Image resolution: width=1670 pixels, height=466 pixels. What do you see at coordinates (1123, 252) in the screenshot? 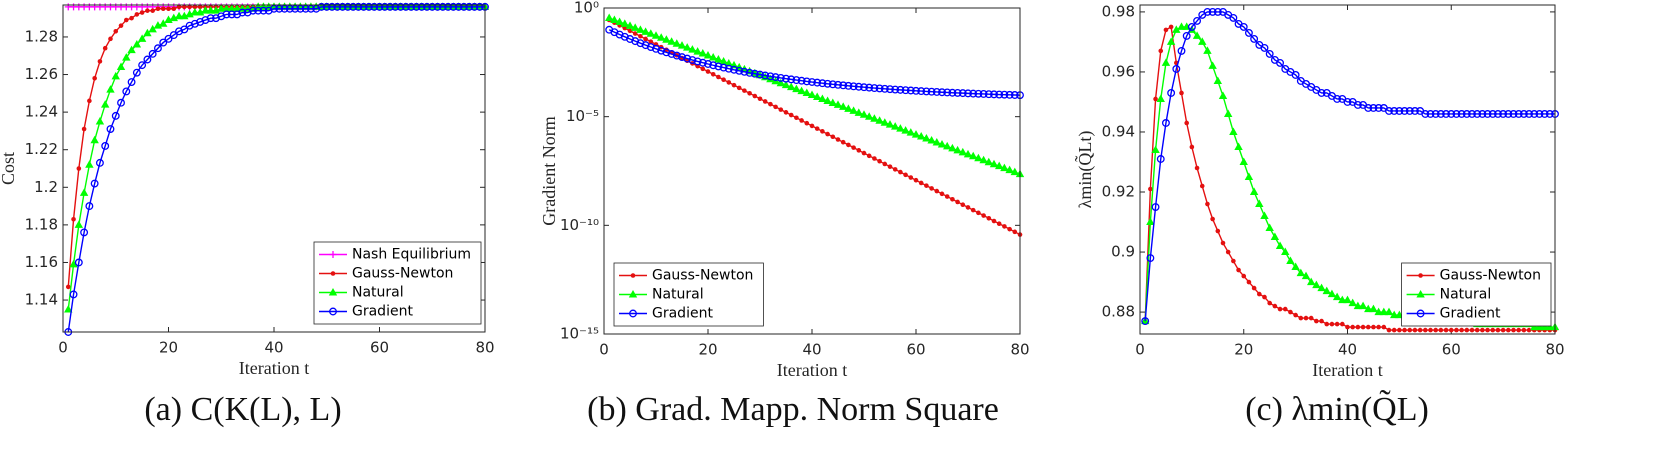
I see `y-tick-label: 0.9` at bounding box center [1123, 252].